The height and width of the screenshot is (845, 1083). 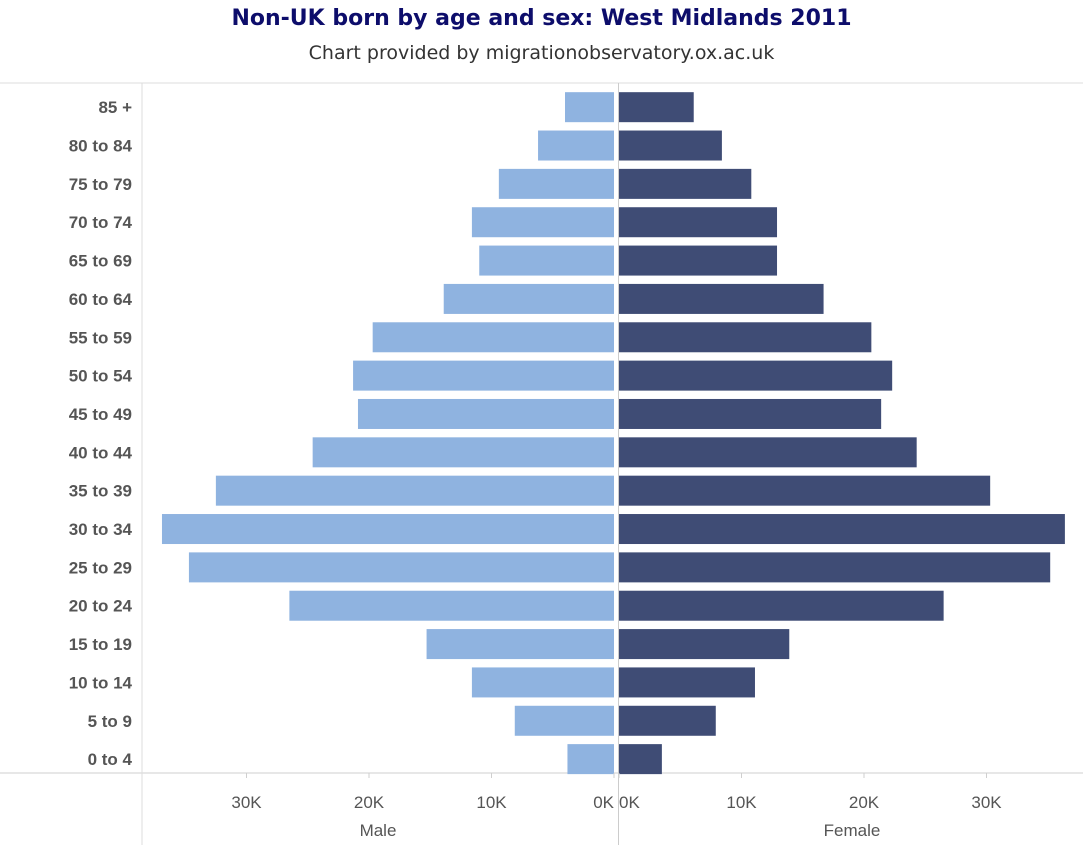 What do you see at coordinates (603, 802) in the screenshot?
I see `male-x-tick-label: 0K` at bounding box center [603, 802].